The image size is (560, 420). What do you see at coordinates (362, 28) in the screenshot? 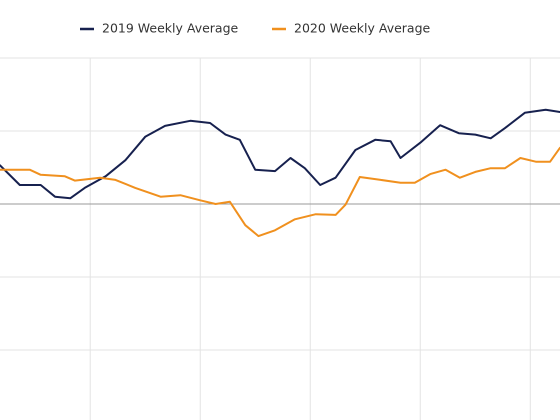
I see `legend-label: 2020 Weekly Average` at bounding box center [362, 28].